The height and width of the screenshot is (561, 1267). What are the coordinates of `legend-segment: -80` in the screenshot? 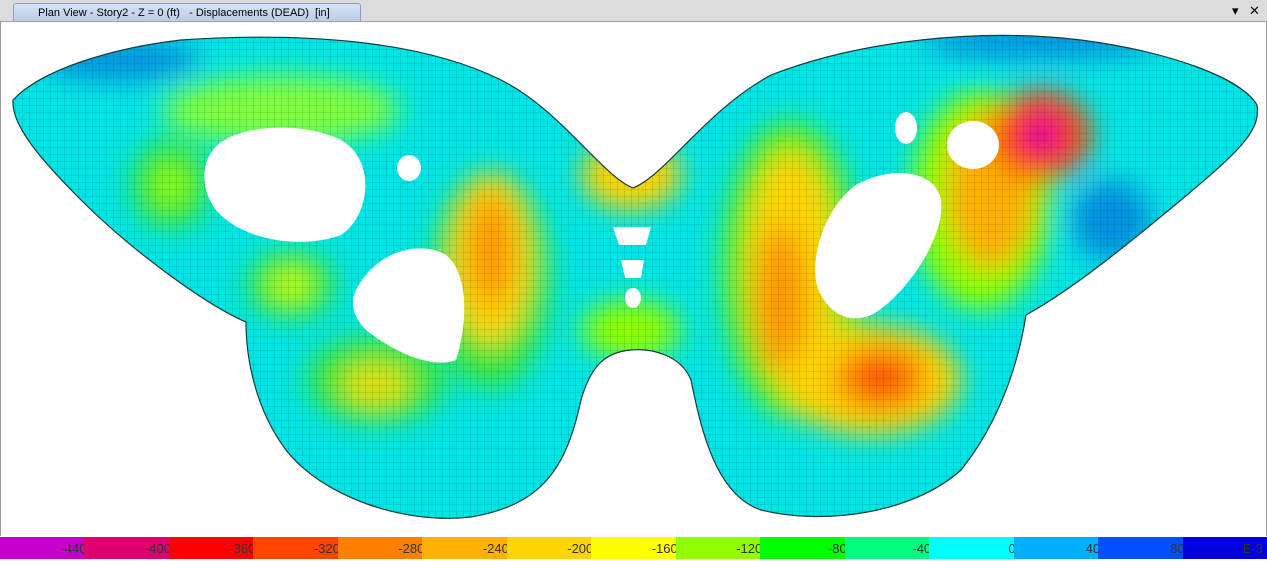 It's located at (803, 548).